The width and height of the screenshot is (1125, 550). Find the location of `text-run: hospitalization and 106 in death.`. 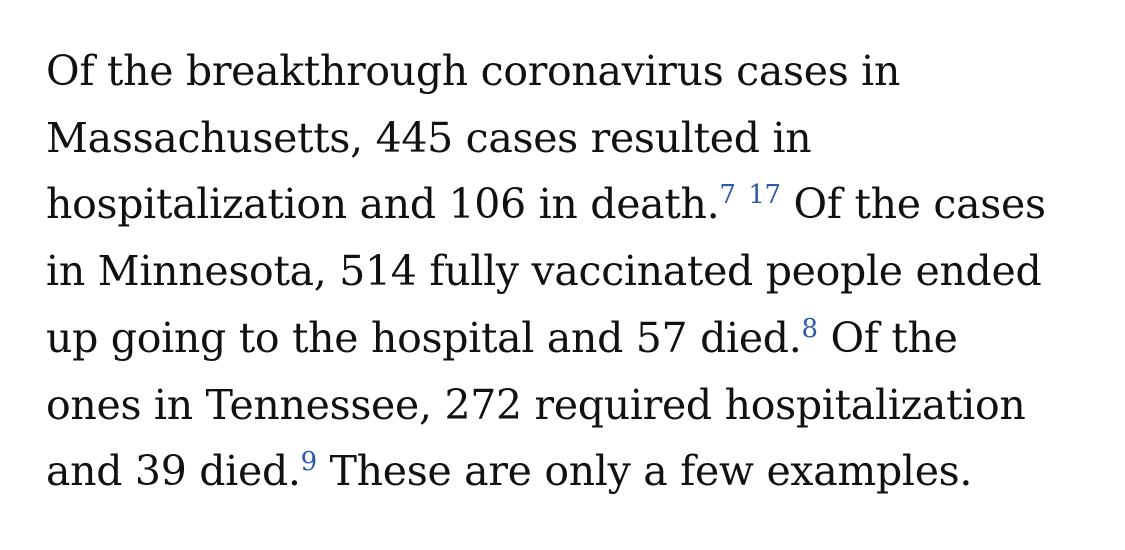

text-run: hospitalization and 106 in death. is located at coordinates (383, 204).